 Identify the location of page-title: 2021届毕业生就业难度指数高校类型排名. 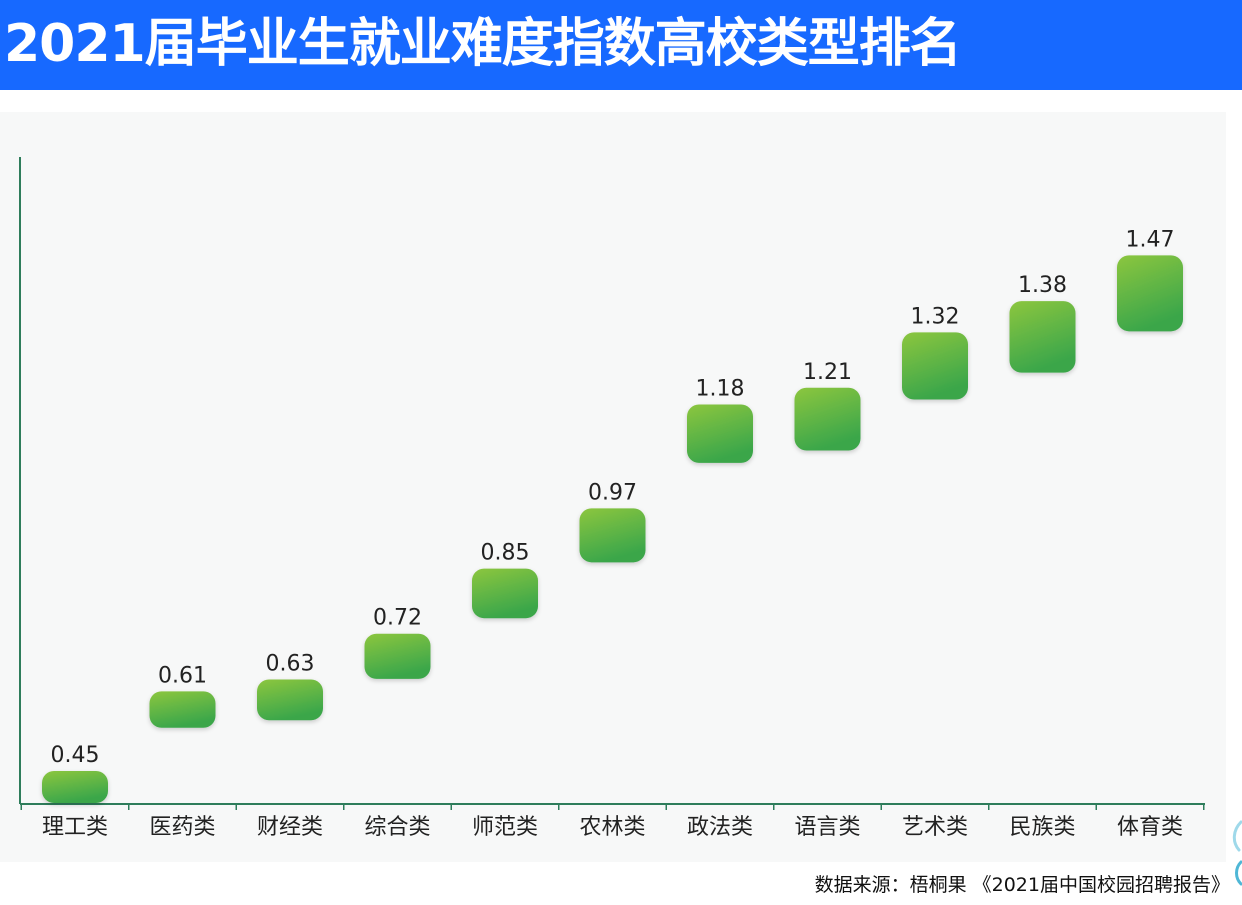
(483, 44).